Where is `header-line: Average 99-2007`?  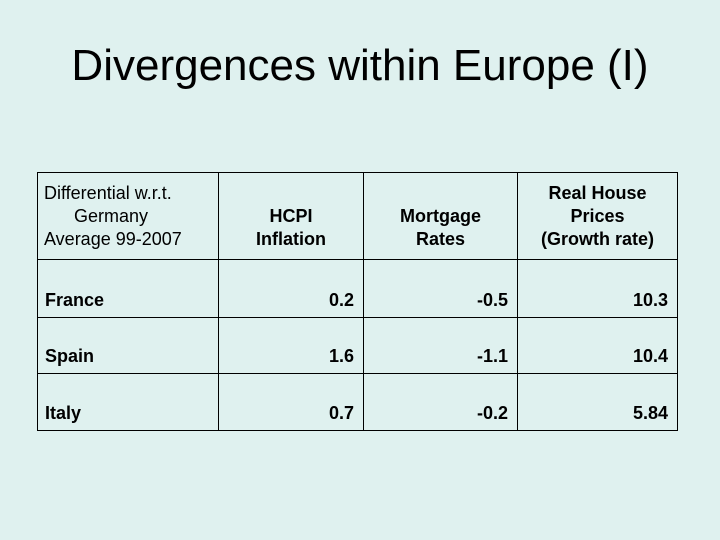 header-line: Average 99-2007 is located at coordinates (113, 239).